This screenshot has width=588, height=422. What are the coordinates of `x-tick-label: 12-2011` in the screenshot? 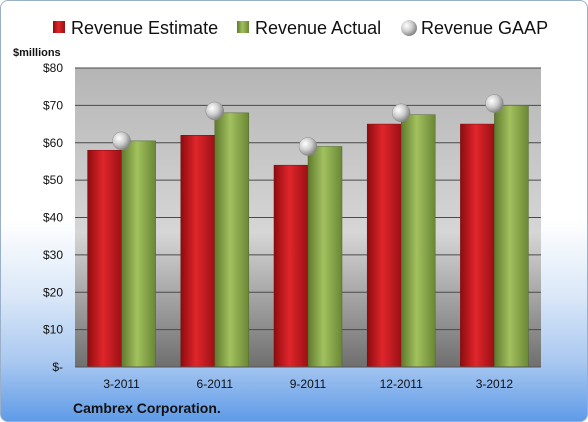 It's located at (401, 384).